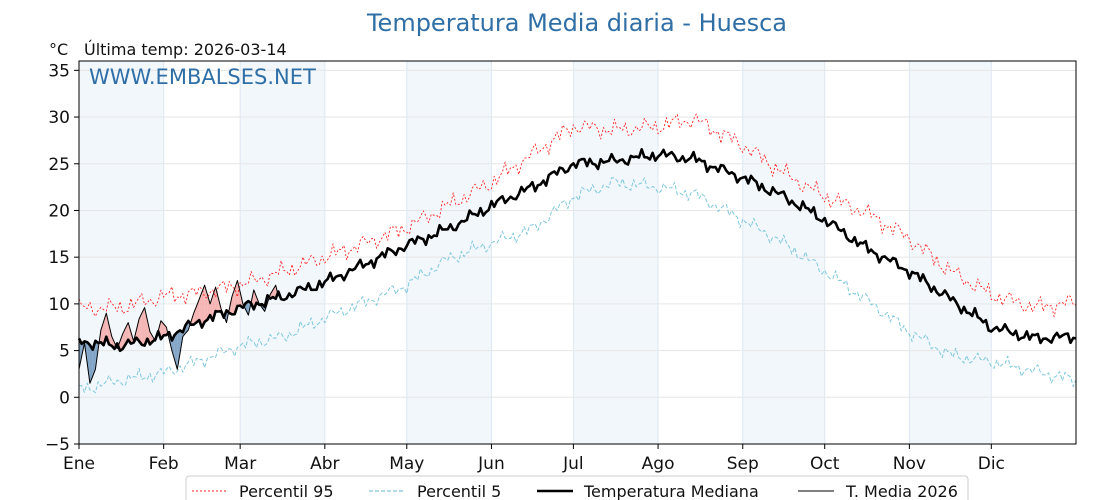 The width and height of the screenshot is (1120, 500). Describe the element at coordinates (991, 464) in the screenshot. I see `x-tick-label: Dic` at that location.